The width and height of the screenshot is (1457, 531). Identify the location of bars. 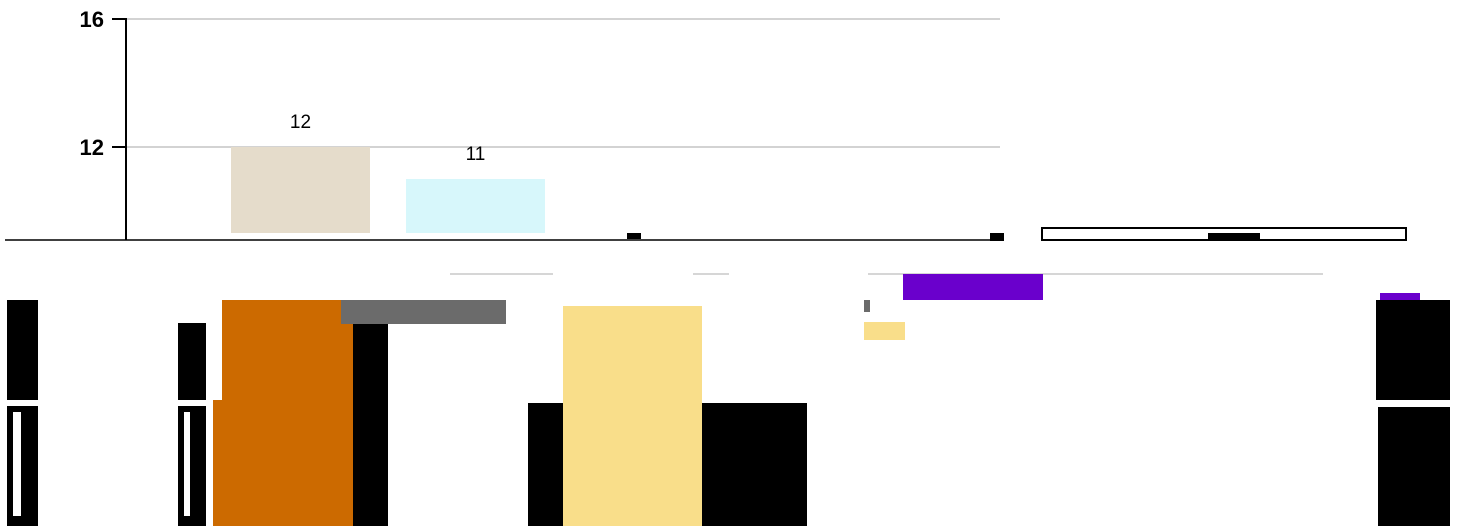
(388, 190).